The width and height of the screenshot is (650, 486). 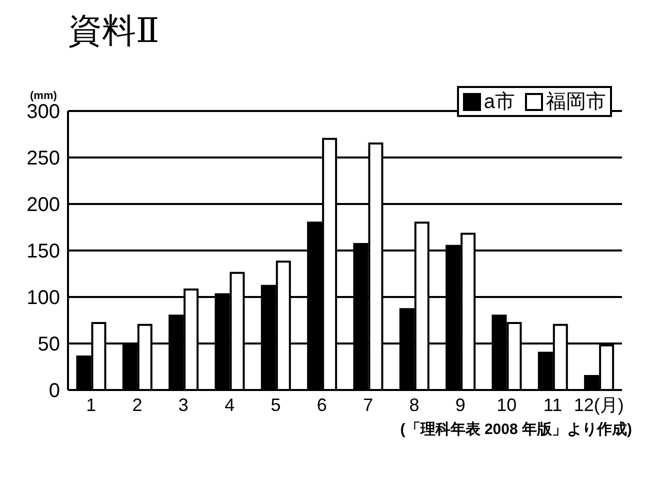 What do you see at coordinates (43, 298) in the screenshot?
I see `y-tick-label: 100` at bounding box center [43, 298].